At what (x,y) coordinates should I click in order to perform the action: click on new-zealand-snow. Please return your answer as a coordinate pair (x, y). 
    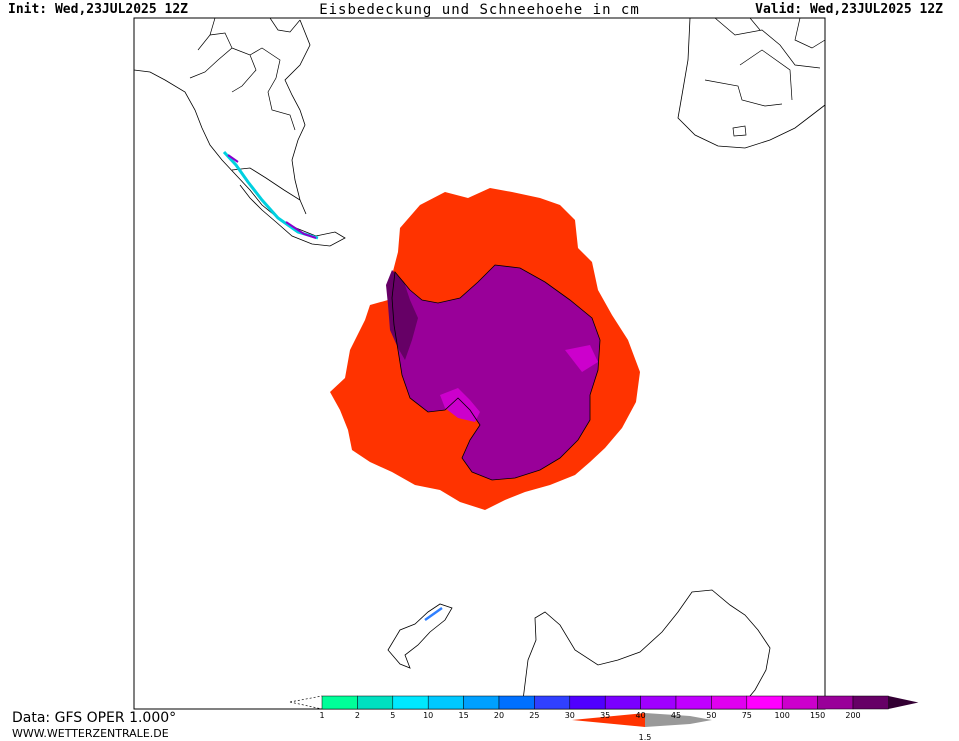
    Looking at the image, I should click on (433, 614).